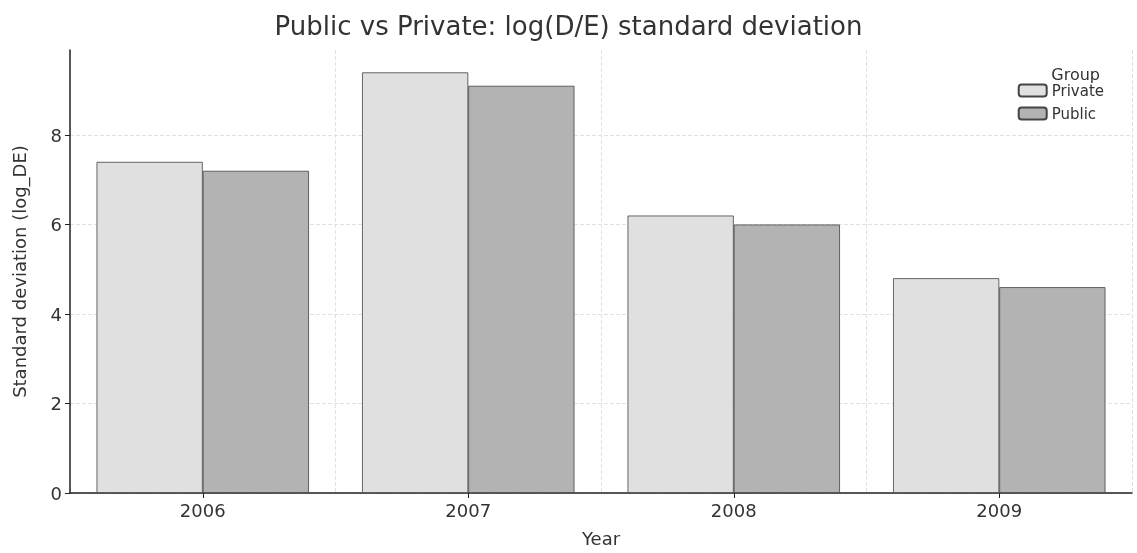  I want to click on x-tick-label: 2009, so click(999, 510).